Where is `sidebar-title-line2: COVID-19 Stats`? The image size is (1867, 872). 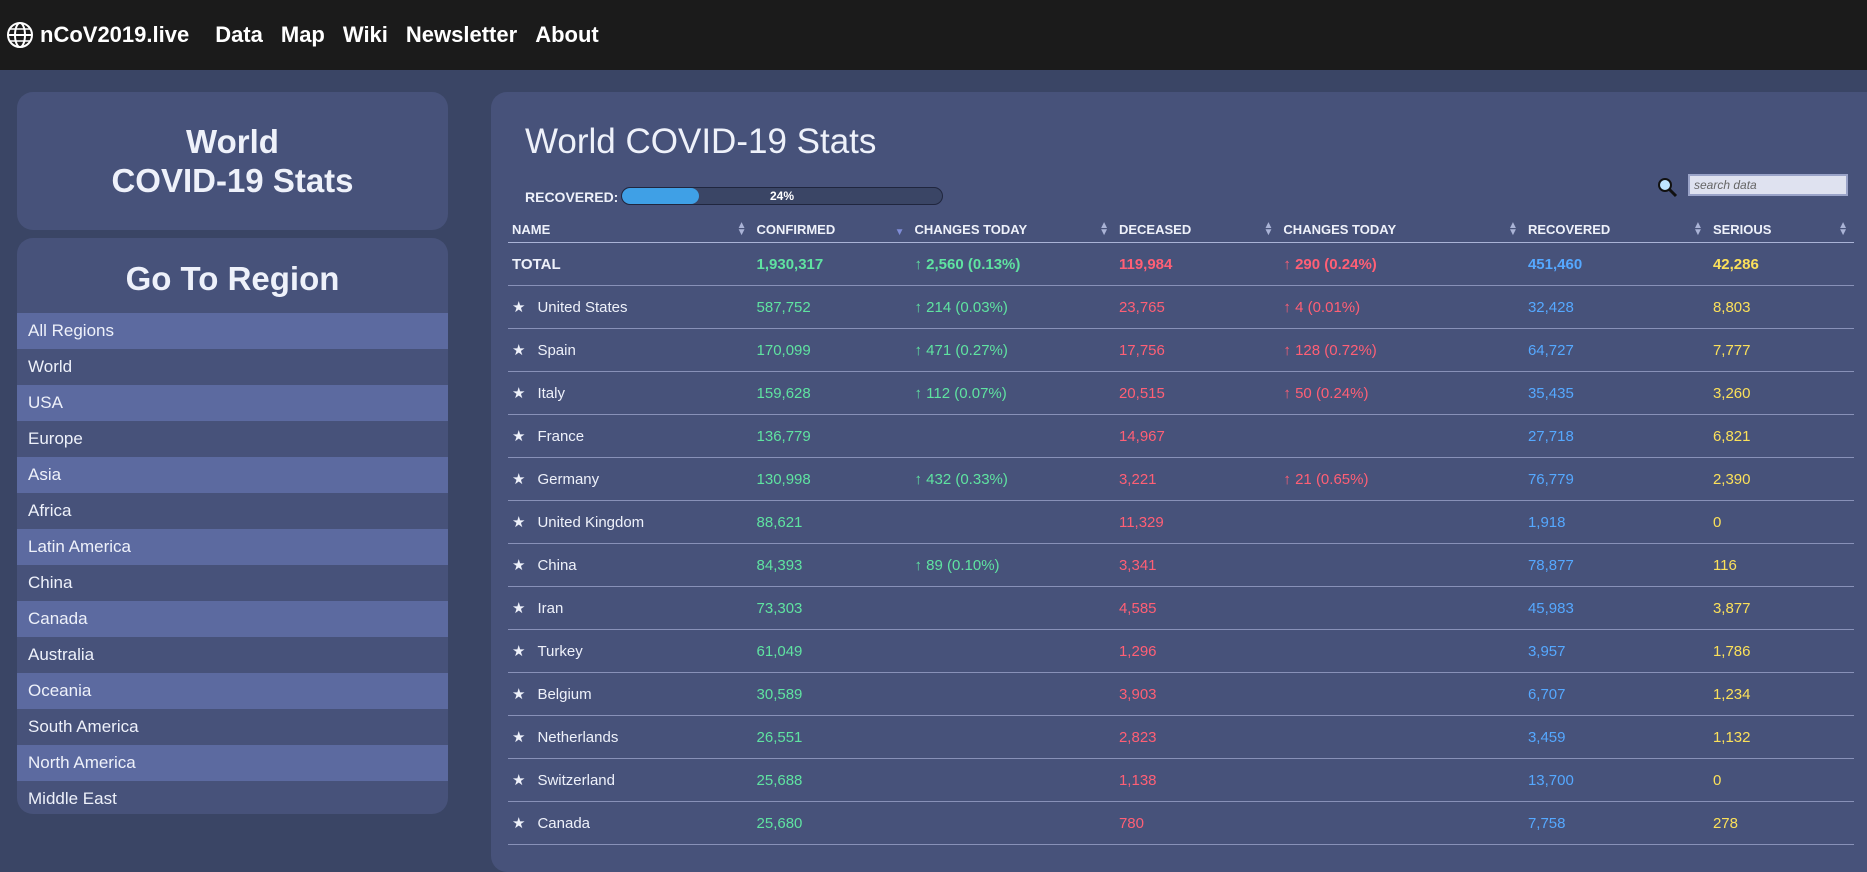
sidebar-title-line2: COVID-19 Stats is located at coordinates (232, 180).